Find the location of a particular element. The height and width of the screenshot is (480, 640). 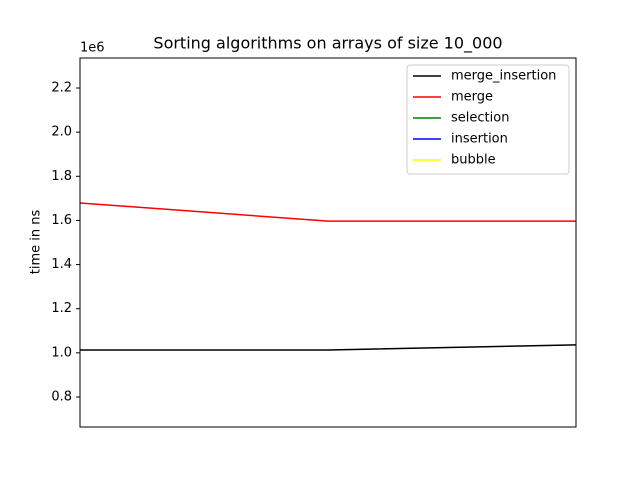

y-tick-label: 0.8 is located at coordinates (61, 396).